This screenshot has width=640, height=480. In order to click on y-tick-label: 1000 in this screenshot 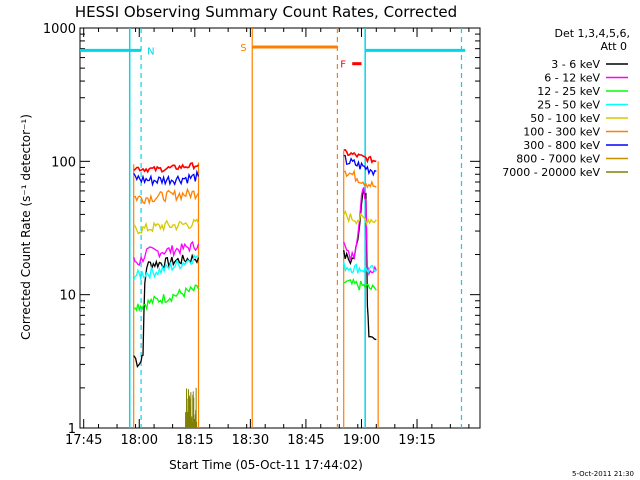, I will do `click(59, 29)`.